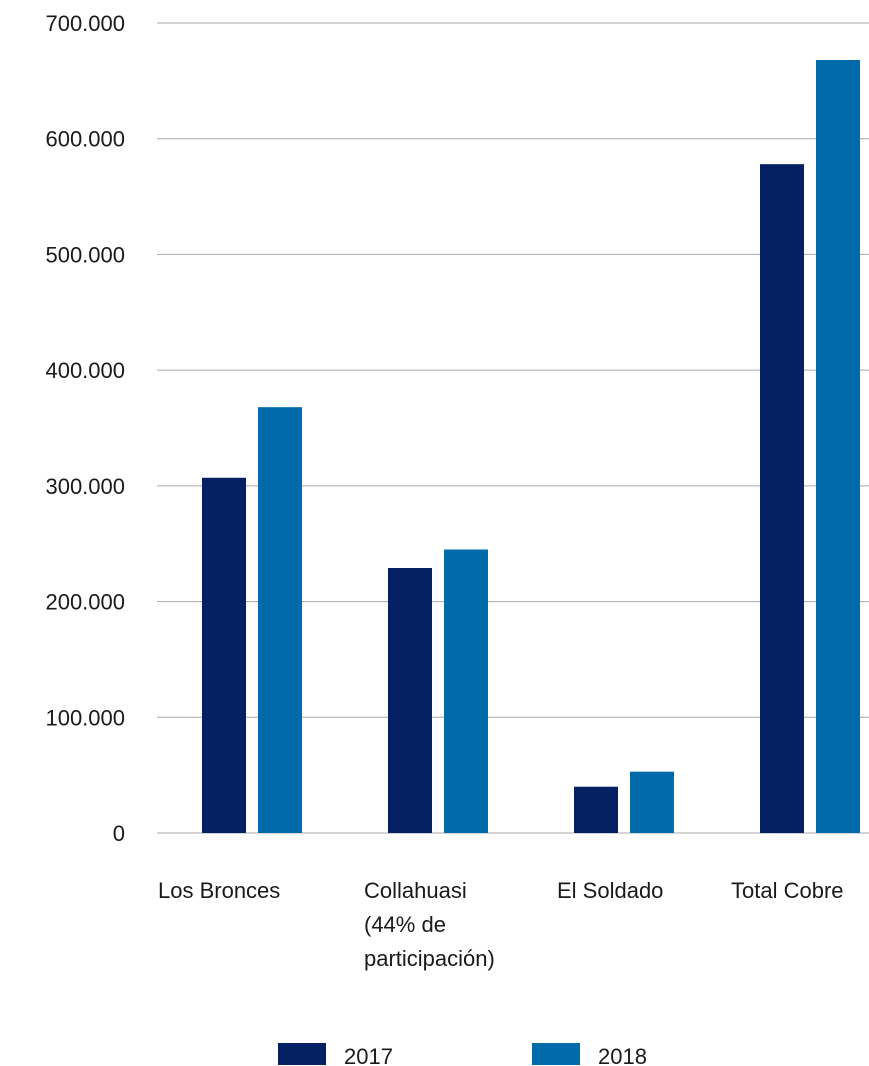 The width and height of the screenshot is (869, 1066). I want to click on y-tick-label: 400.000, so click(85, 370).